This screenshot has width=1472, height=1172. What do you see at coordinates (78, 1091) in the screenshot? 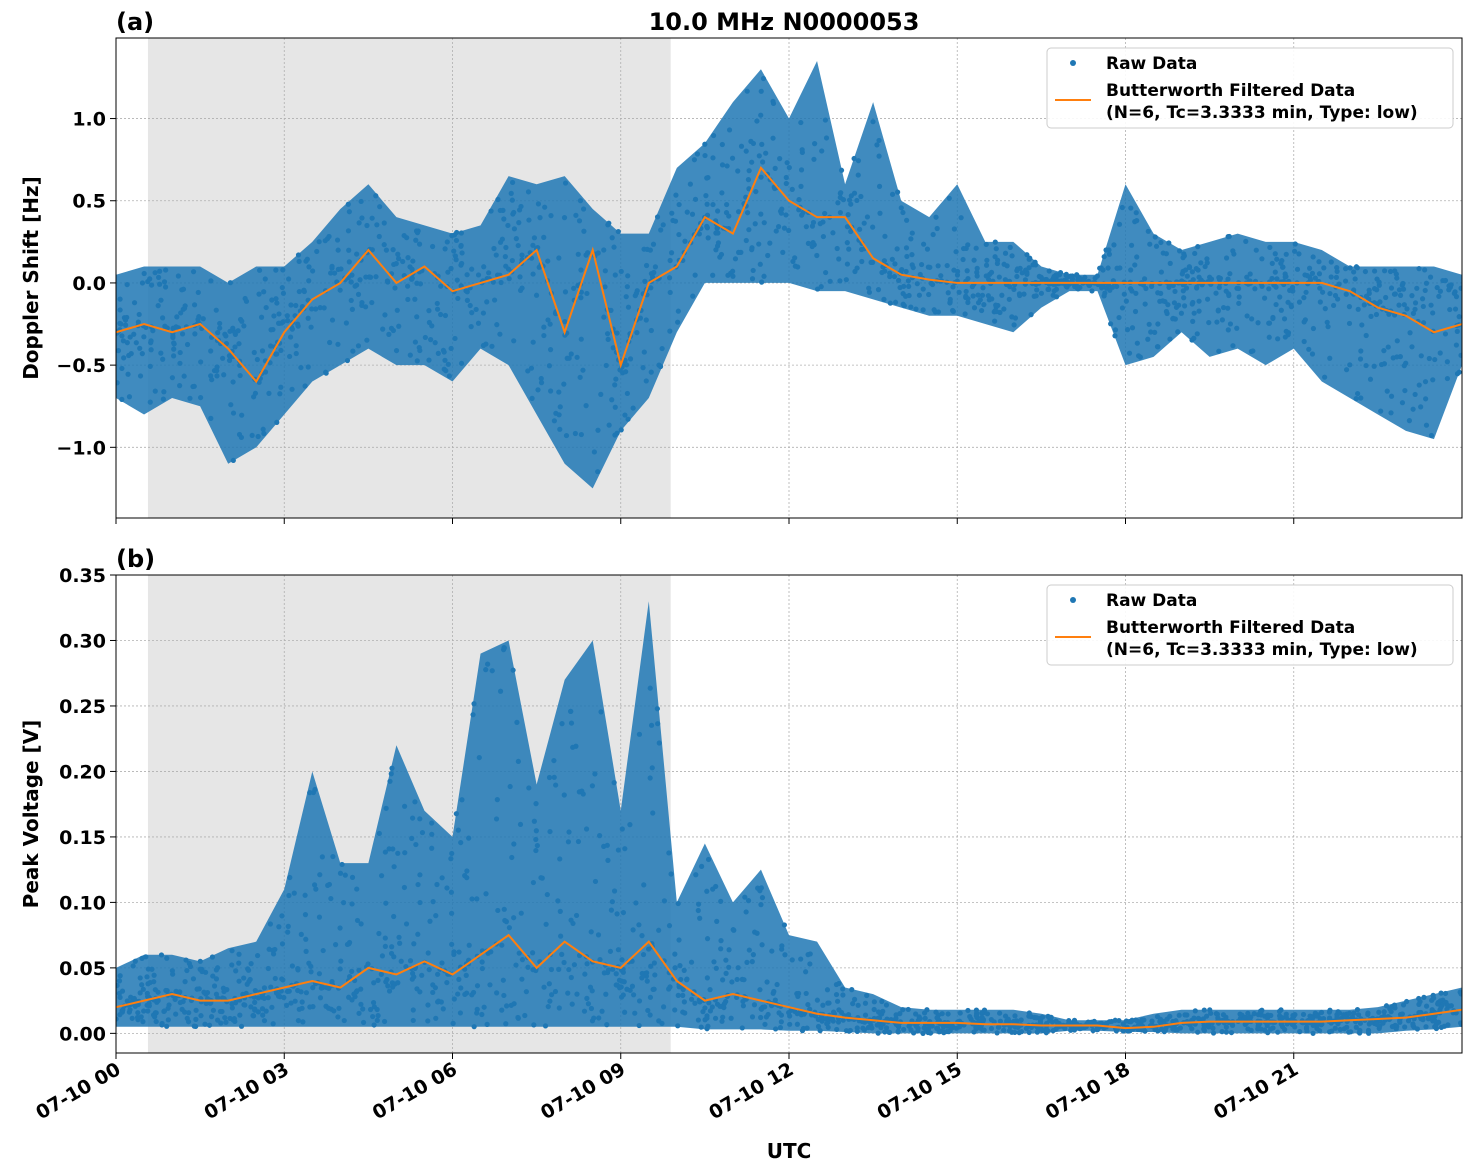
I see `x-tick-label: 07-10 00` at bounding box center [78, 1091].